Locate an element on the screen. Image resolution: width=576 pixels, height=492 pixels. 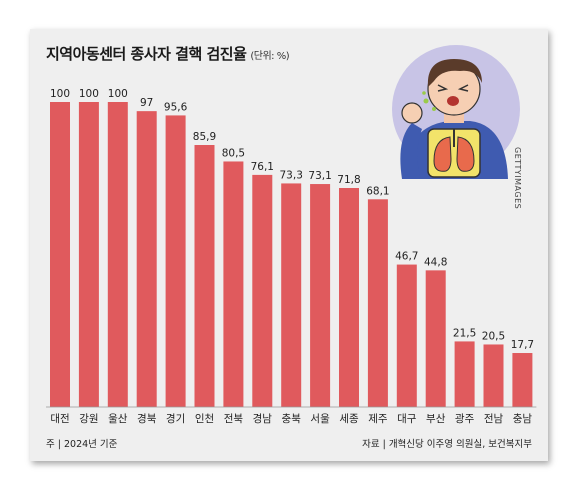
category-label: 부산 is located at coordinates (436, 419).